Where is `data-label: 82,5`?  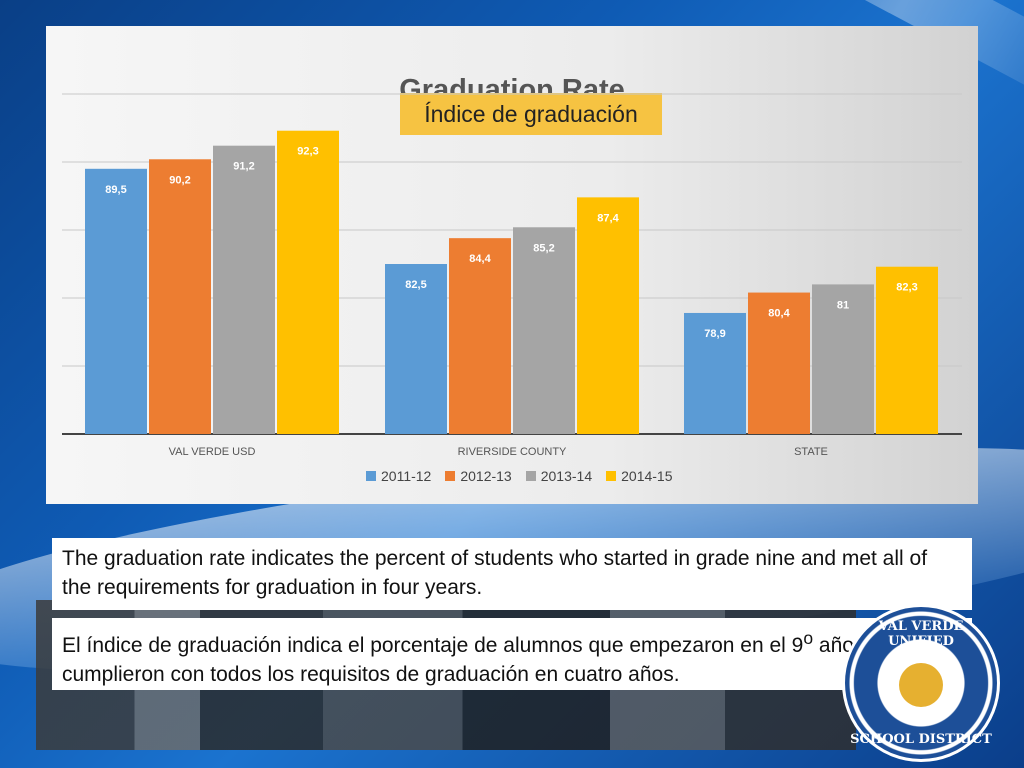 data-label: 82,5 is located at coordinates (415, 285).